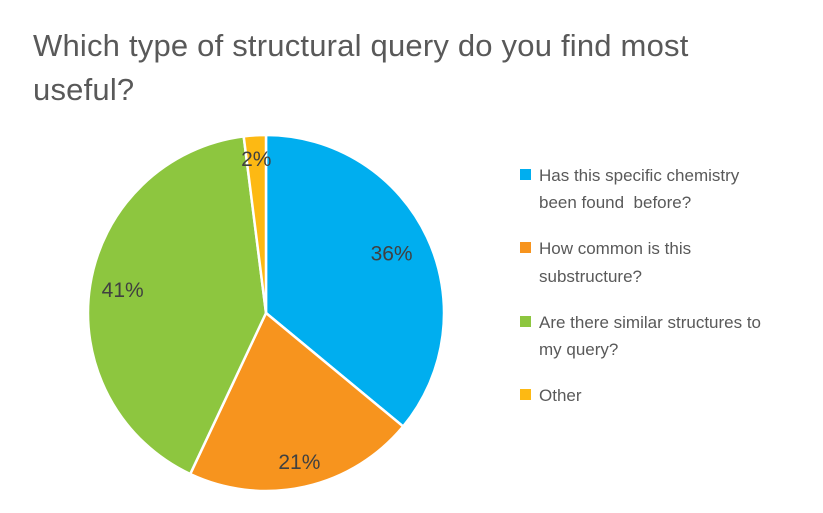  I want to click on pie-slice-common-substructure, so click(296, 402).